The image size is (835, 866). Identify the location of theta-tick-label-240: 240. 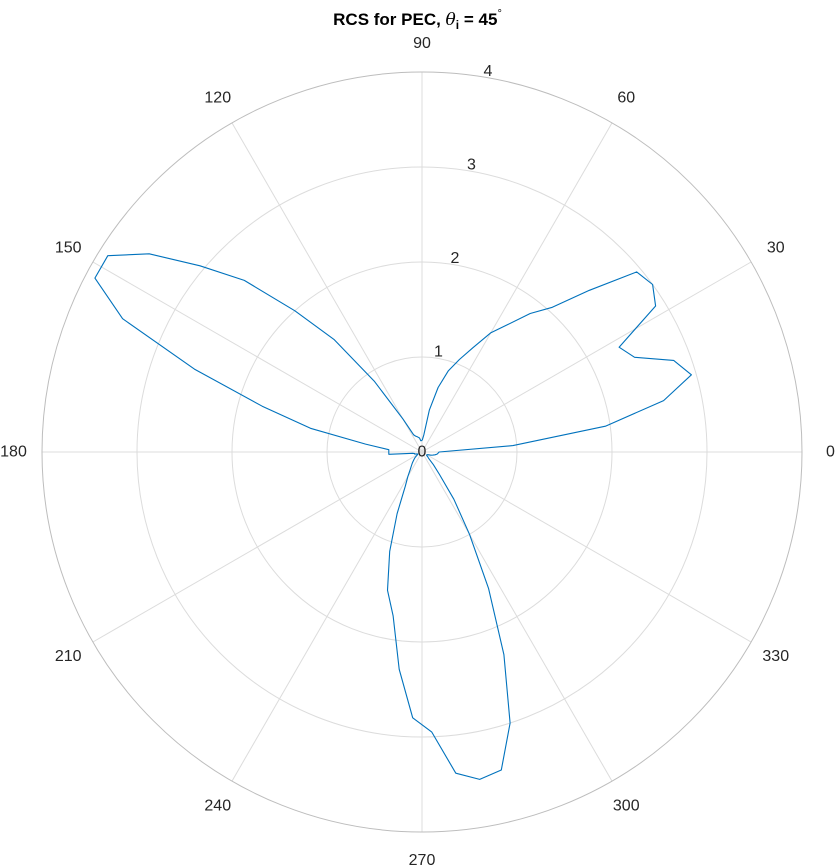
(217, 805).